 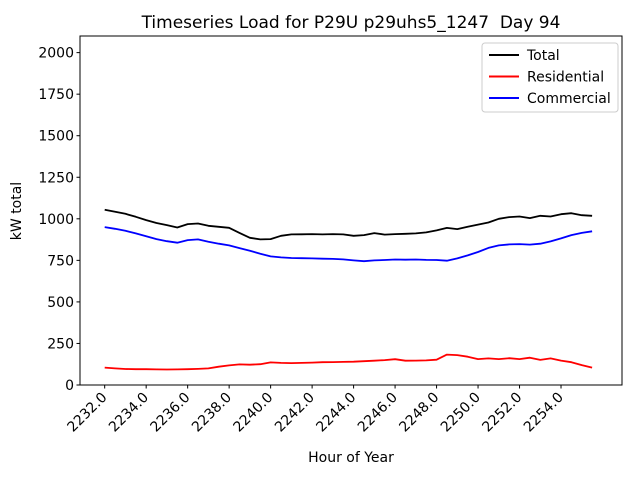 What do you see at coordinates (56, 54) in the screenshot?
I see `y-tick-label: 2000` at bounding box center [56, 54].